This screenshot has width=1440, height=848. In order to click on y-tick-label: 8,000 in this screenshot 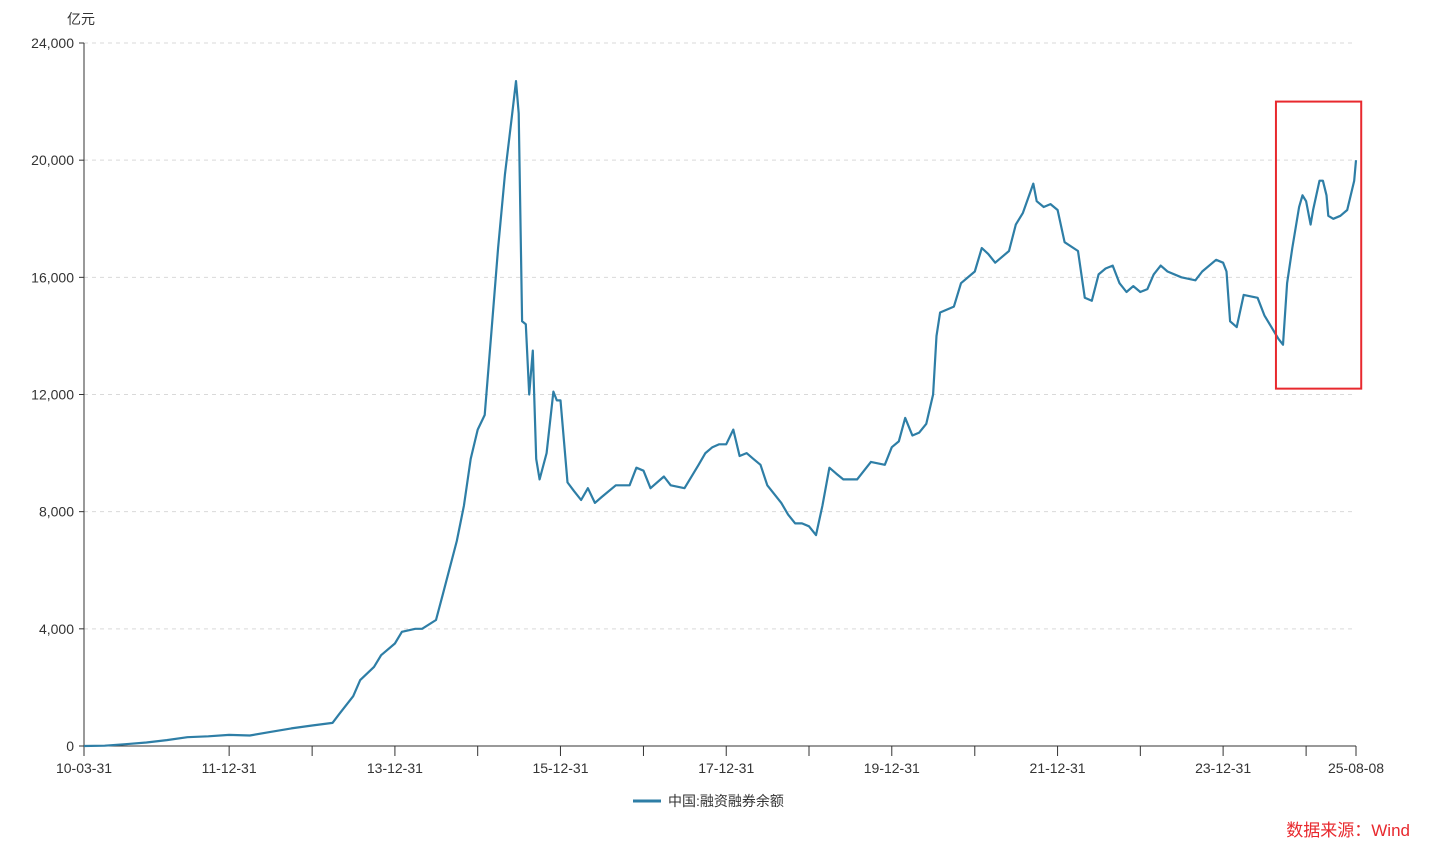, I will do `click(56, 512)`.